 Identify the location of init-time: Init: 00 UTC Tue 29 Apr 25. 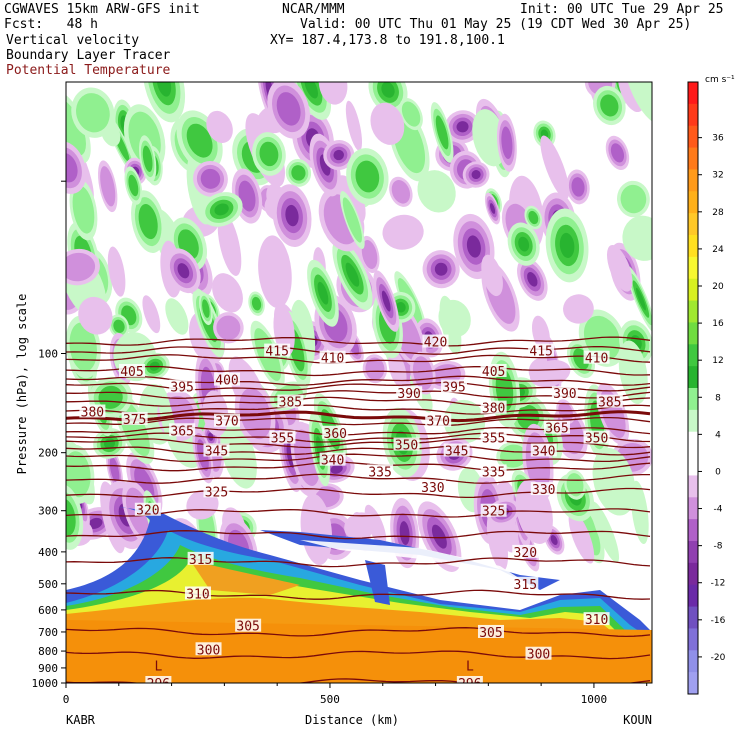
(622, 9).